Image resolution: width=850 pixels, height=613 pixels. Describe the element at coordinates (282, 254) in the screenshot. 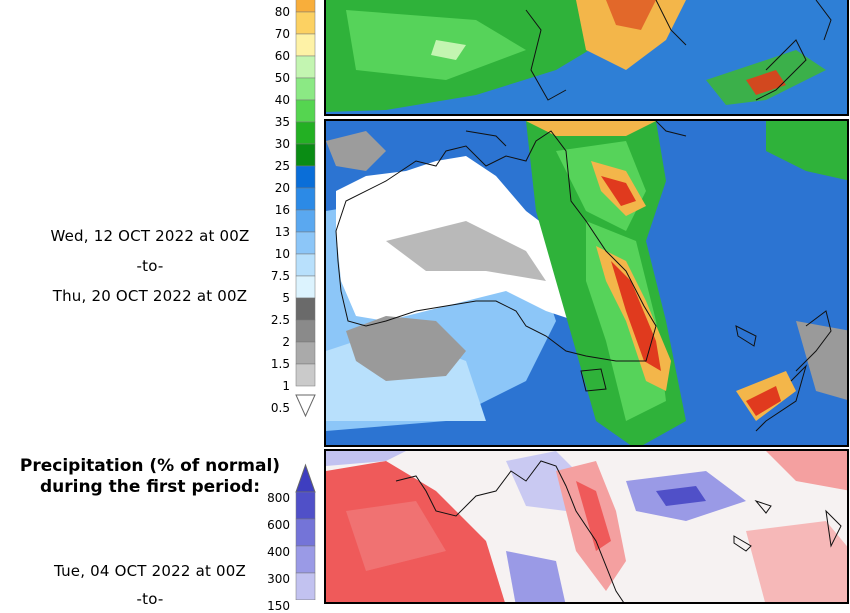

I see `precip-colorbar-tick-label: 10` at that location.